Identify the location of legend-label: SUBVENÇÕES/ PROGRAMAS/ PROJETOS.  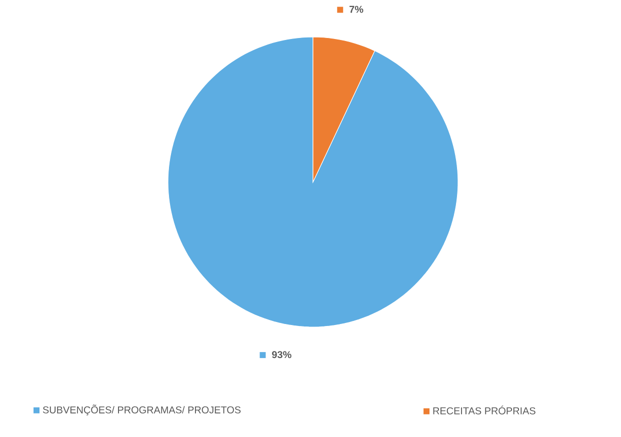
(141, 410).